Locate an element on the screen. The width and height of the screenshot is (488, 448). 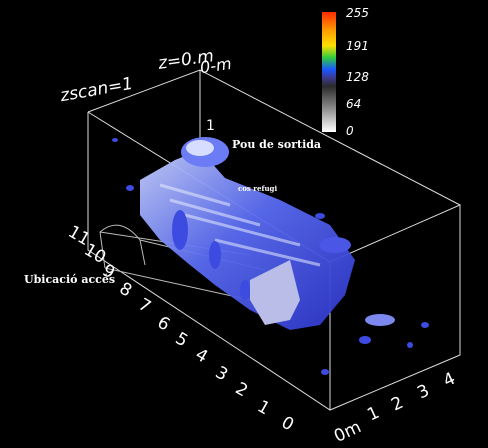
ubicacio-acces-label: Ubicació accés is located at coordinates (70, 279).